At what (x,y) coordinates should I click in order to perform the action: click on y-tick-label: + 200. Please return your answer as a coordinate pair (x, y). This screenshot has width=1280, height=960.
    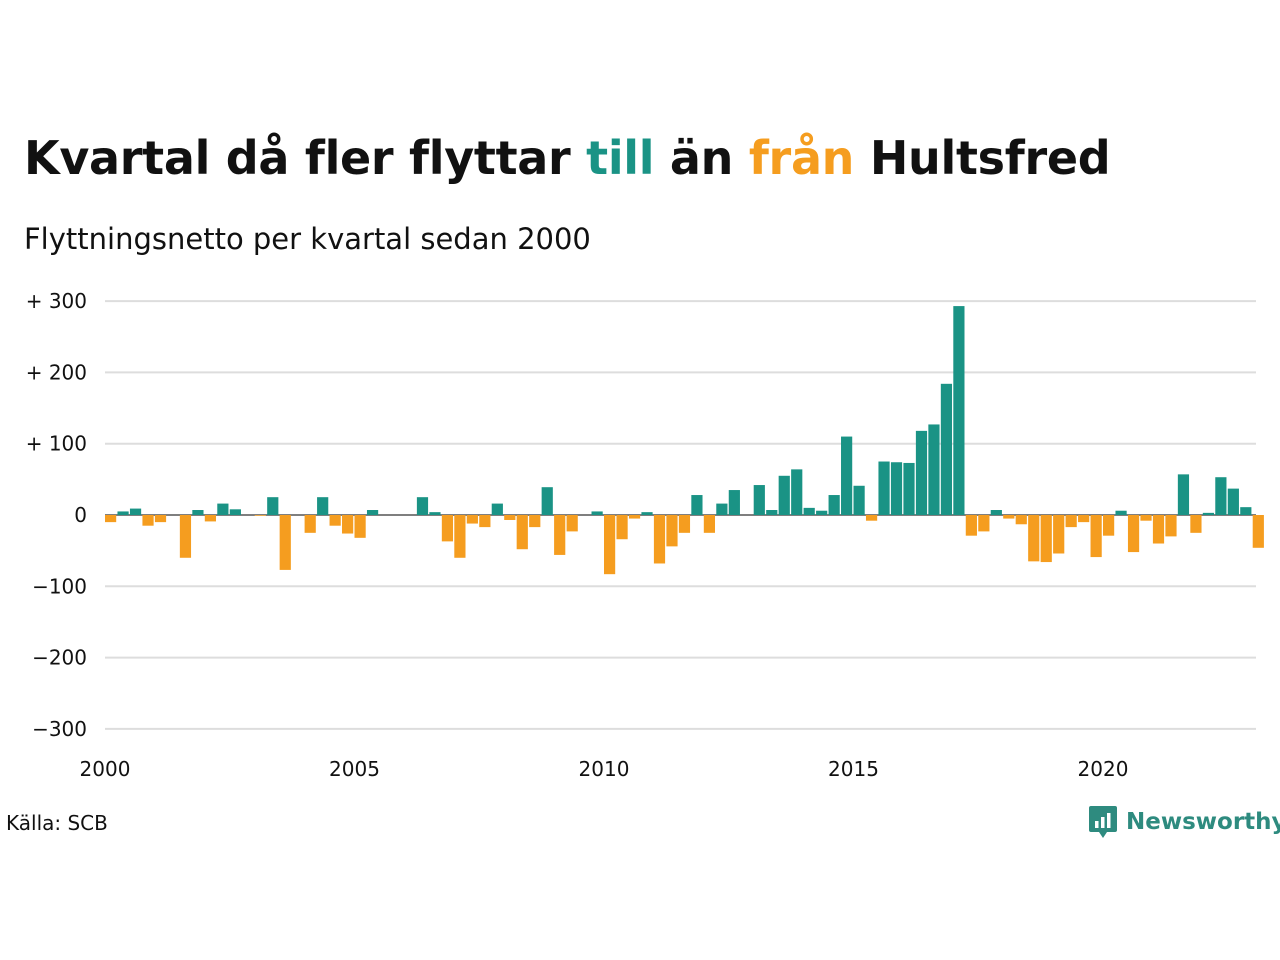
    Looking at the image, I should click on (56, 372).